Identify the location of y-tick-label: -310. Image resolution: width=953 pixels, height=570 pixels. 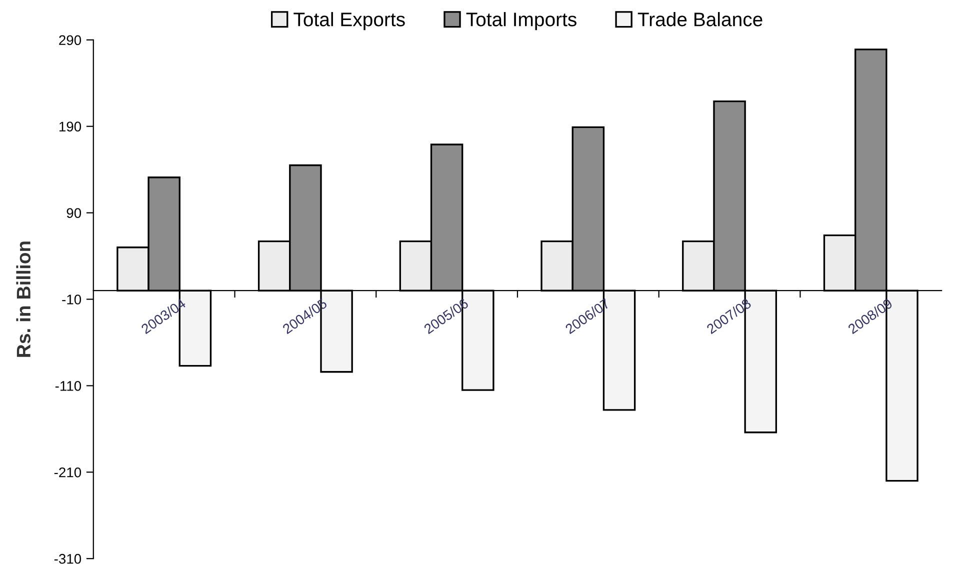
(68, 559).